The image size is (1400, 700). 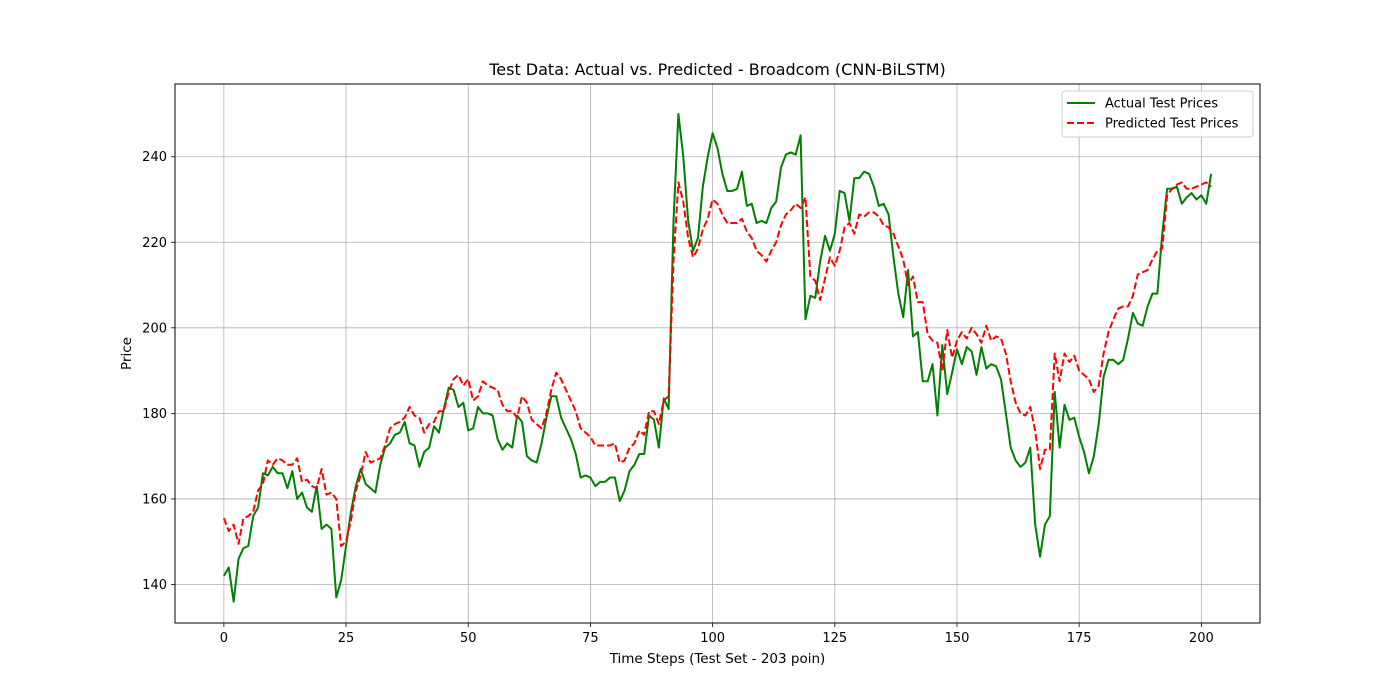 What do you see at coordinates (1172, 124) in the screenshot?
I see `legend-label-predicted: Predicted Test Prices` at bounding box center [1172, 124].